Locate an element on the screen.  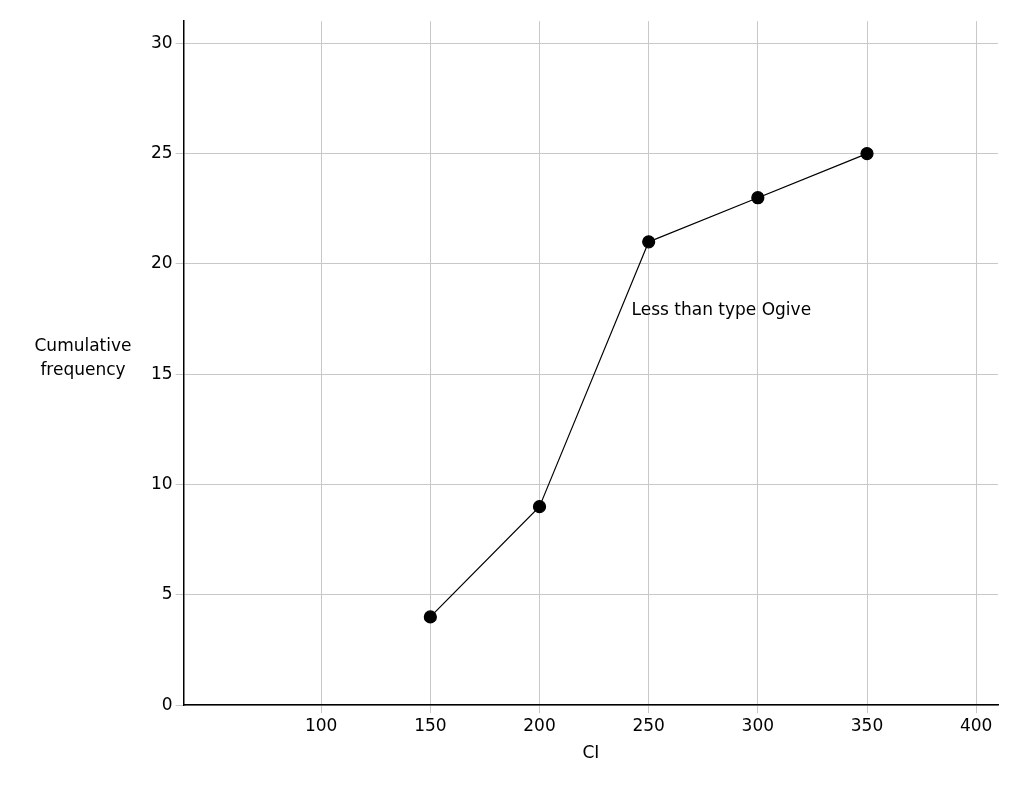
annotation: Less than type Ogive is located at coordinates (721, 309).